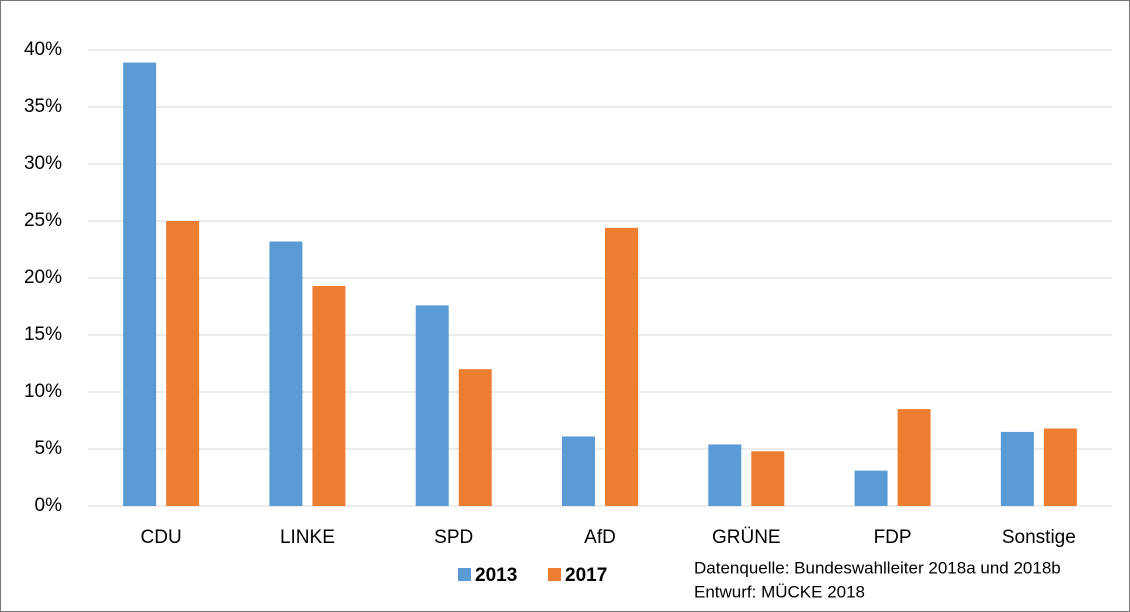  What do you see at coordinates (496, 575) in the screenshot?
I see `legend-label: 2013` at bounding box center [496, 575].